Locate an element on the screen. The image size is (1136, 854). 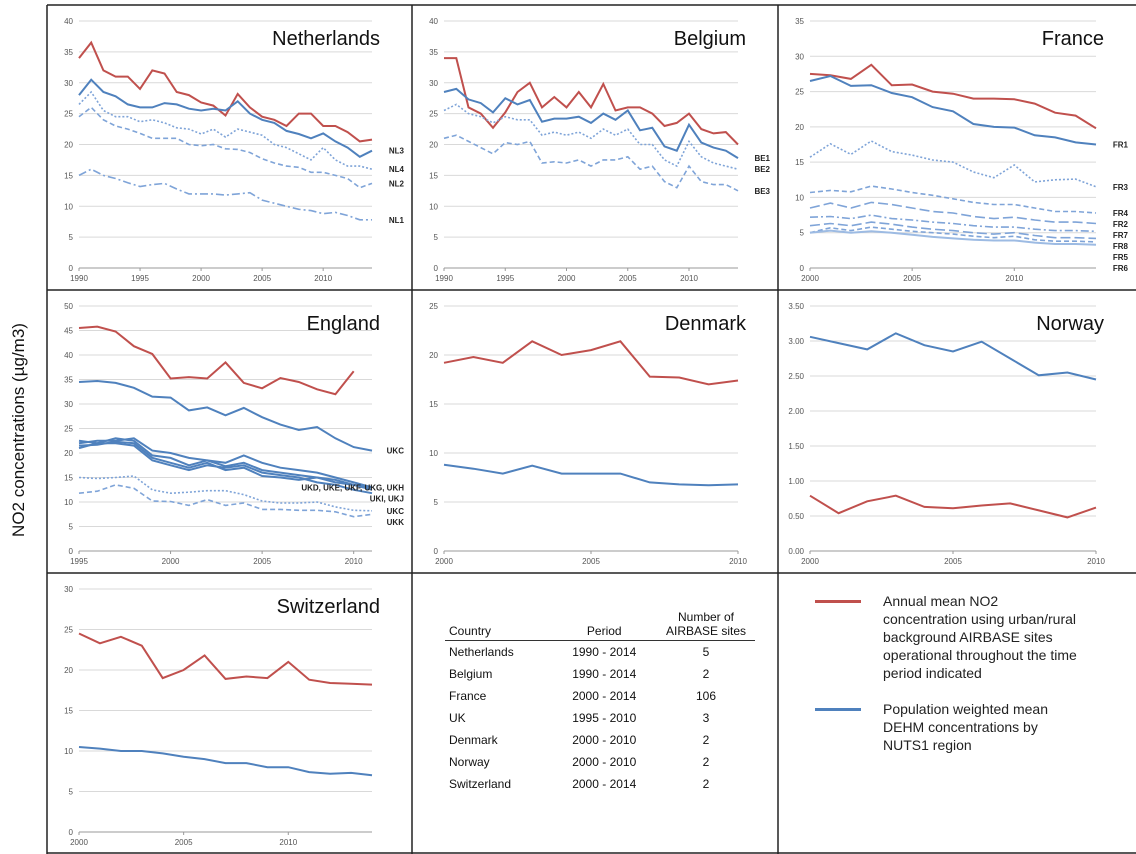
series-label: BE1 is located at coordinates (762, 158).